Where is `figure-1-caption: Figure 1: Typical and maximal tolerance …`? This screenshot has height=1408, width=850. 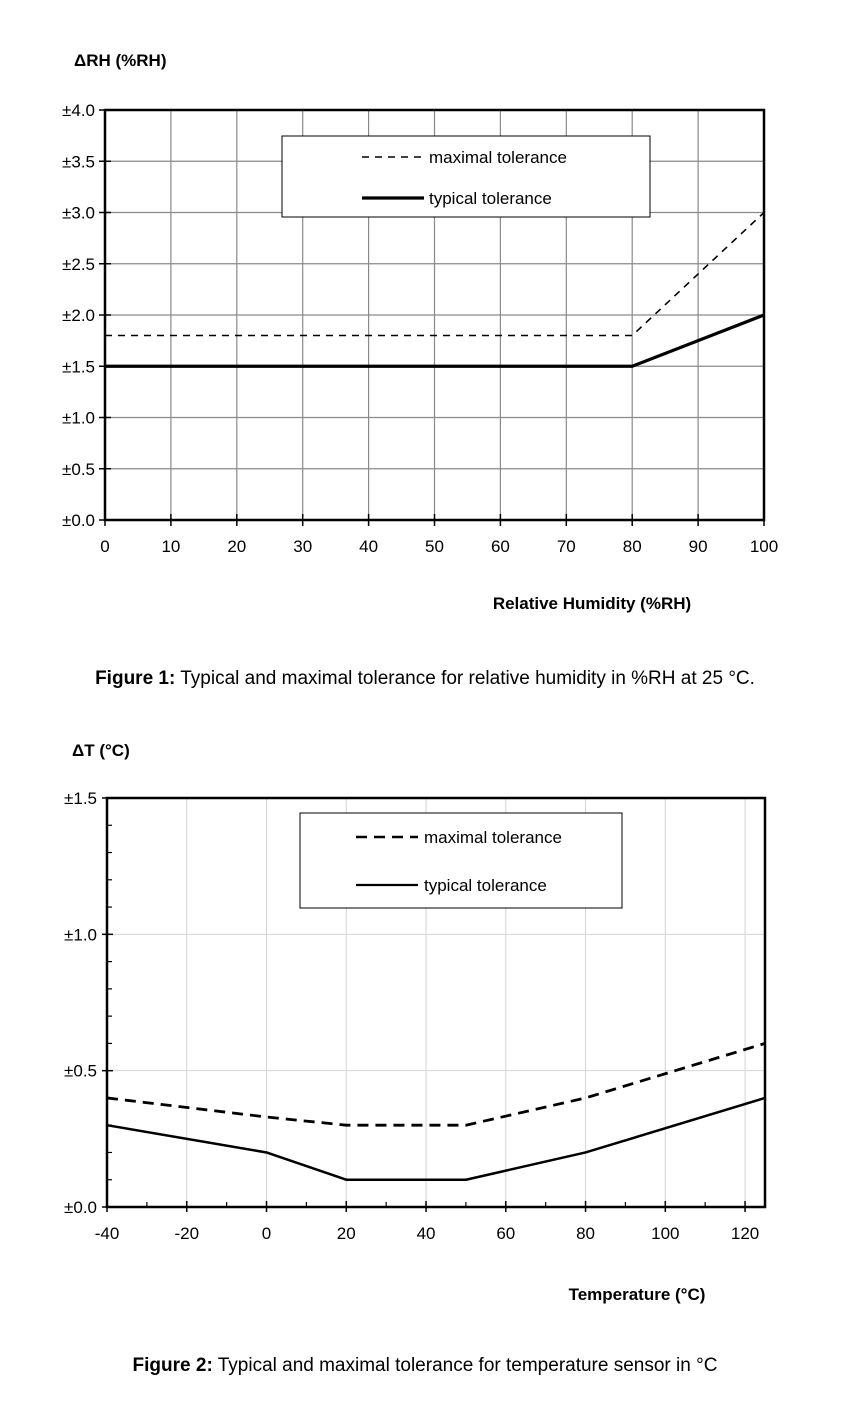
figure-1-caption: Figure 1: Typical and maximal tolerance … is located at coordinates (425, 679).